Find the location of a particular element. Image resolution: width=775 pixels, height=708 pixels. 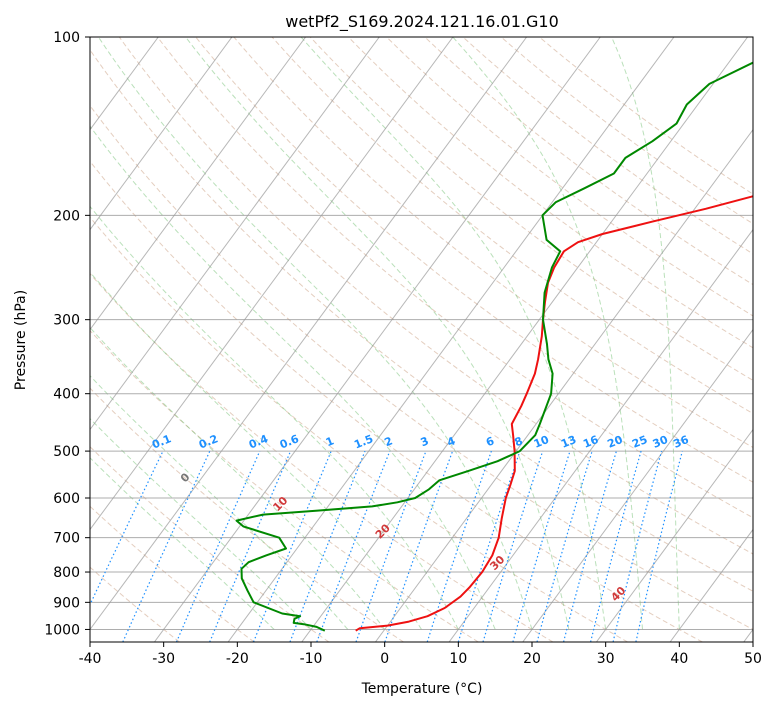

mixing-ratio-label: 10 is located at coordinates (541, 442).